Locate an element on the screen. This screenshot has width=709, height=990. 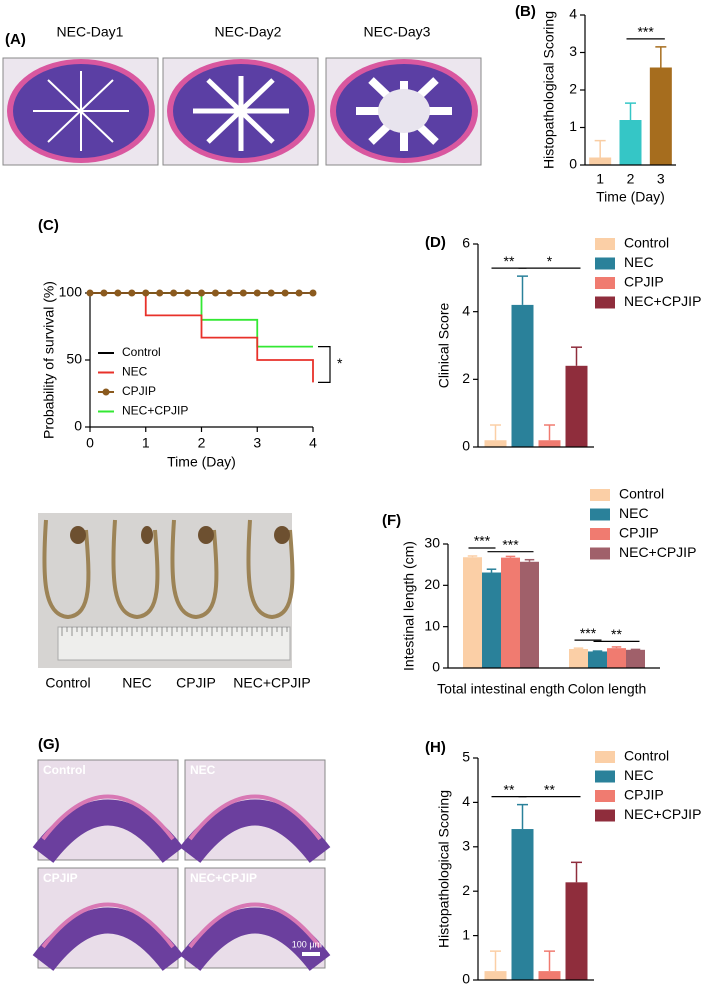
y-axis-label: Intestinal length (cm) is located at coordinates (409, 606).